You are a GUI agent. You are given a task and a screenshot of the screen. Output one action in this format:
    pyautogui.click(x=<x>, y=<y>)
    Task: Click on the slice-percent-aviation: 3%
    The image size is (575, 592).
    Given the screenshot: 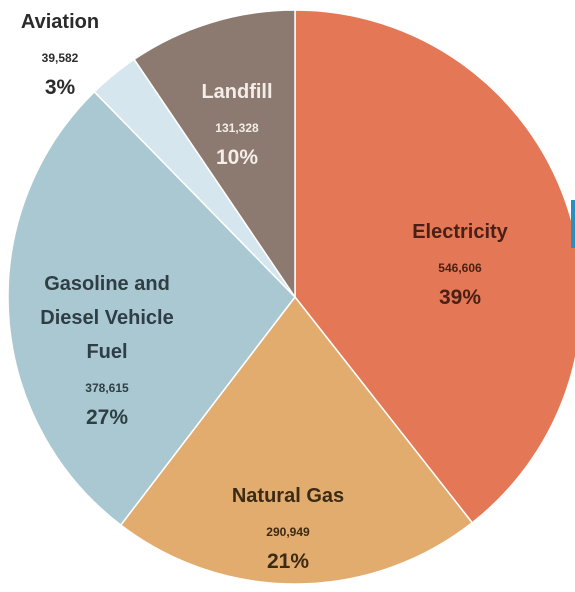 What is the action you would take?
    pyautogui.click(x=60, y=87)
    